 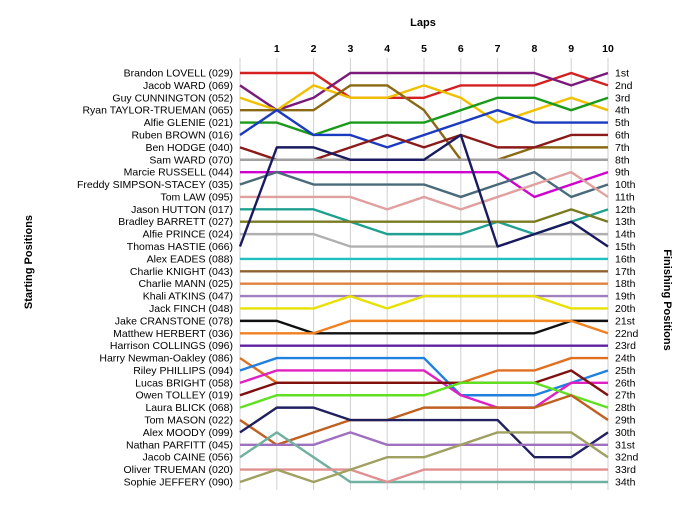 I want to click on starting-position-label: Charlie MANN (025), so click(x=185, y=284).